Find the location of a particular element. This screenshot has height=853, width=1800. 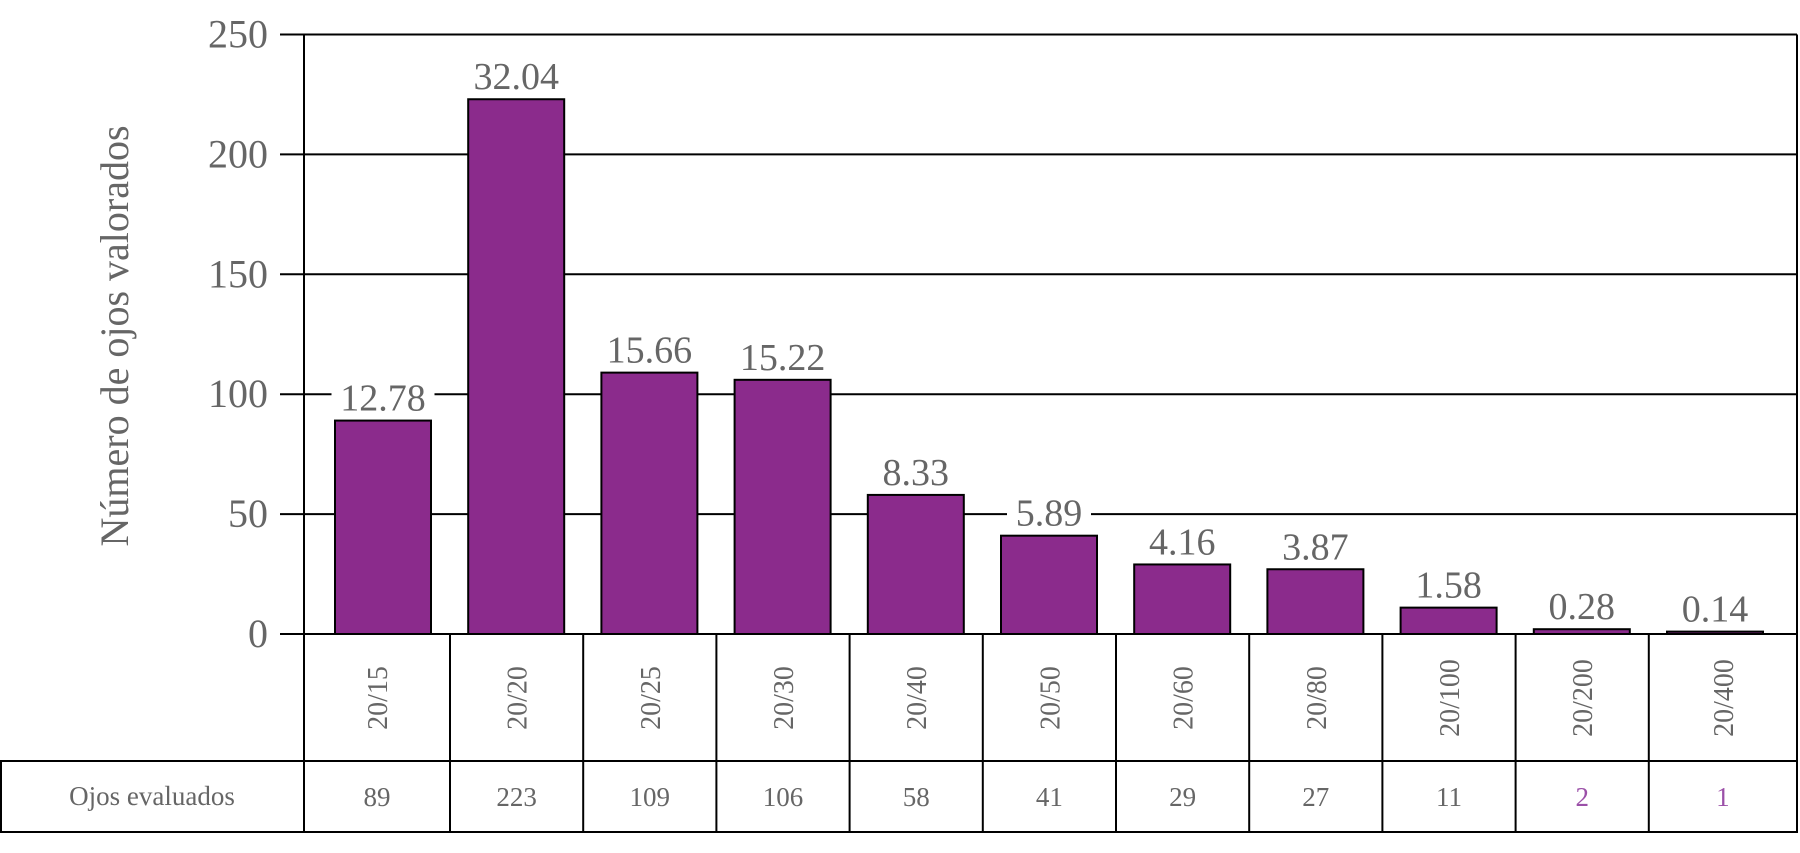

data-label: 12.78 is located at coordinates (383, 399).